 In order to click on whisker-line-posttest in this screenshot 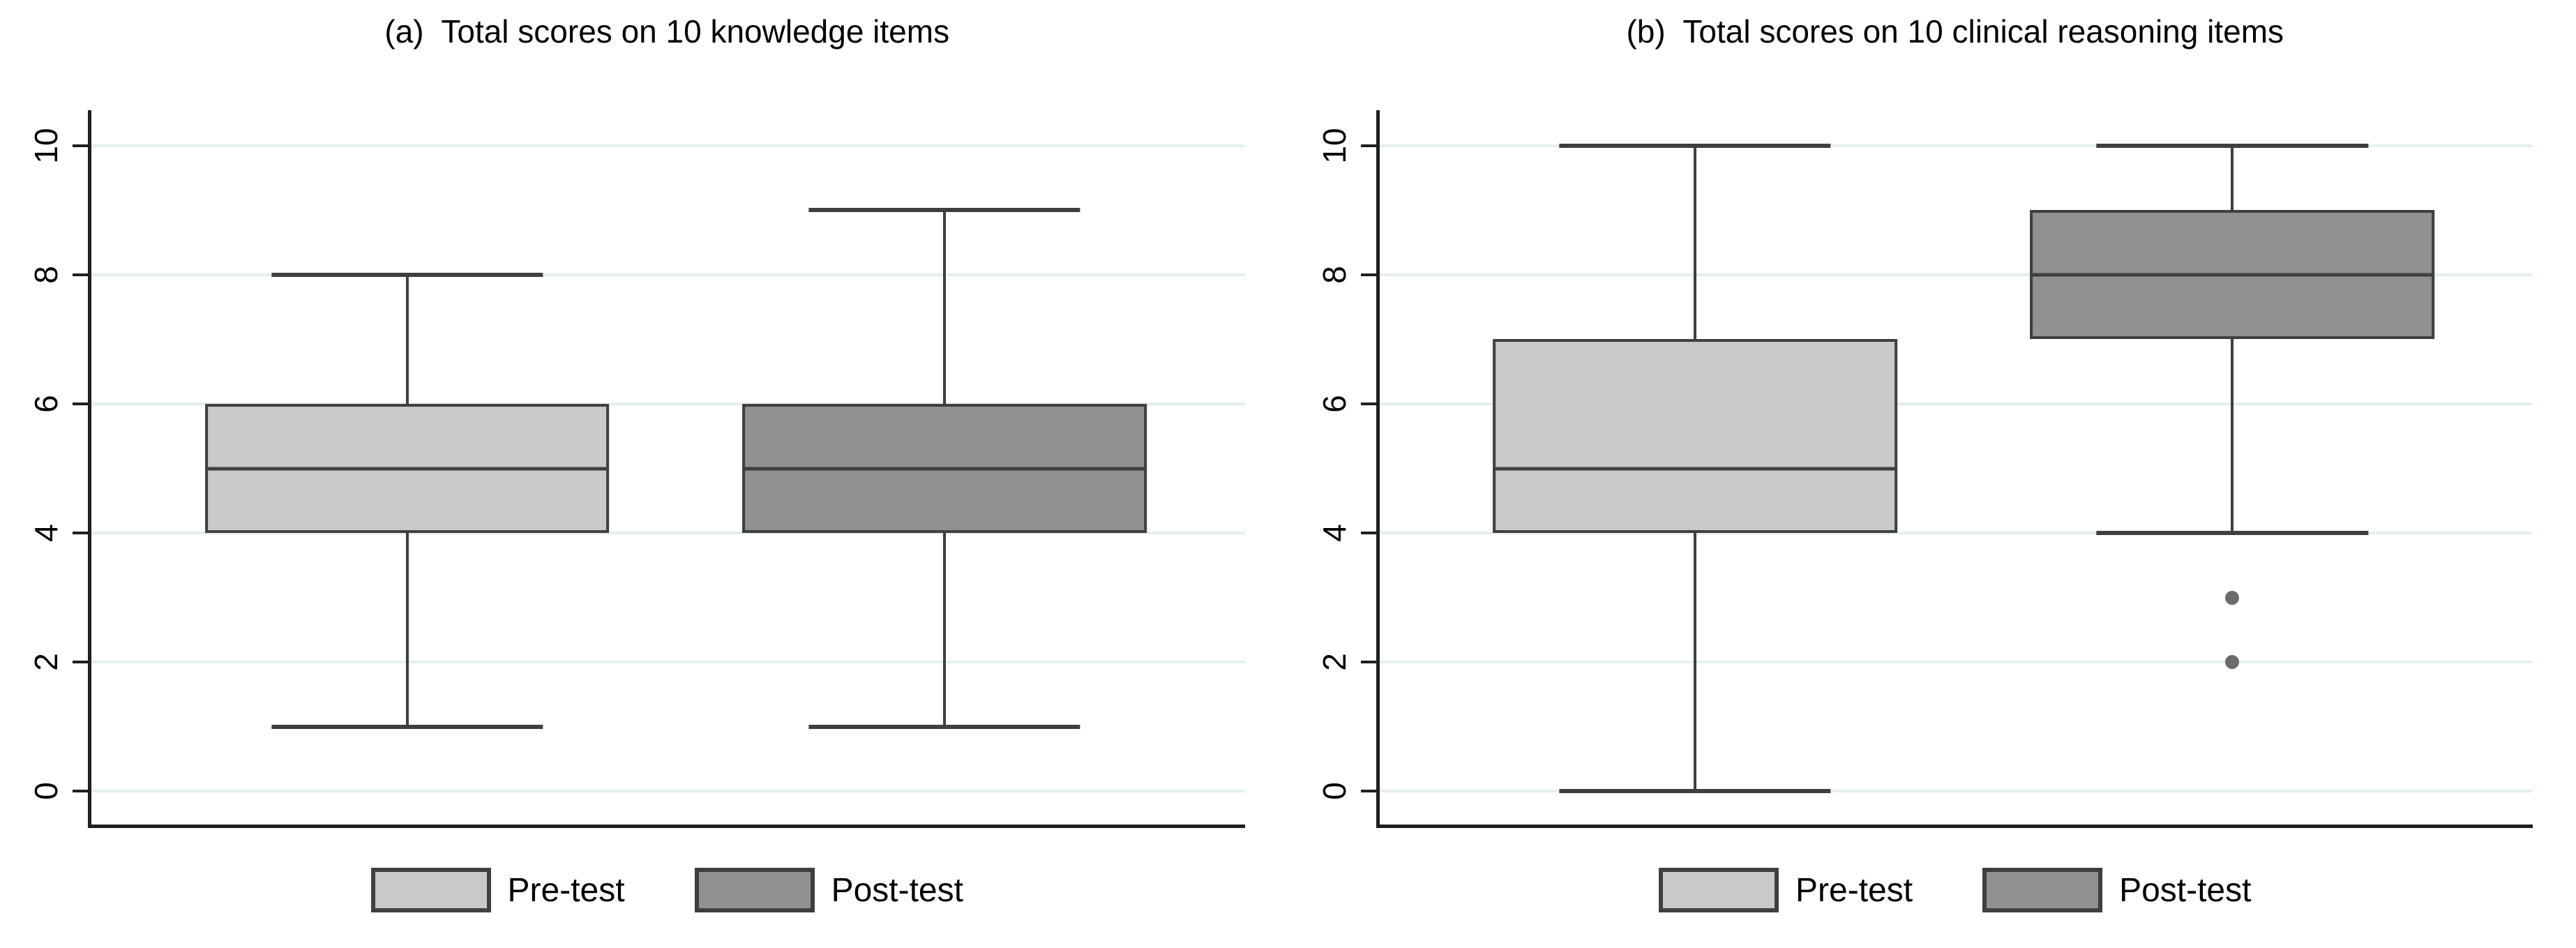, I will do `click(2232, 339)`.